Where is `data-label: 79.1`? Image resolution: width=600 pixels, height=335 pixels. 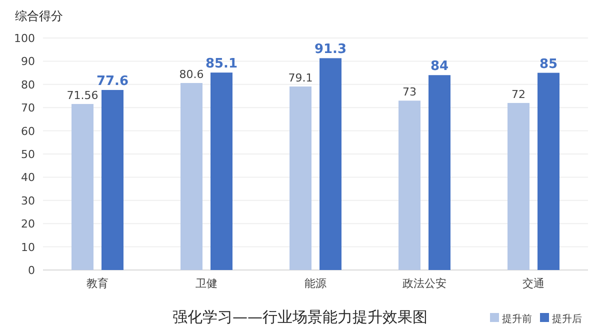 data-label: 79.1 is located at coordinates (300, 77).